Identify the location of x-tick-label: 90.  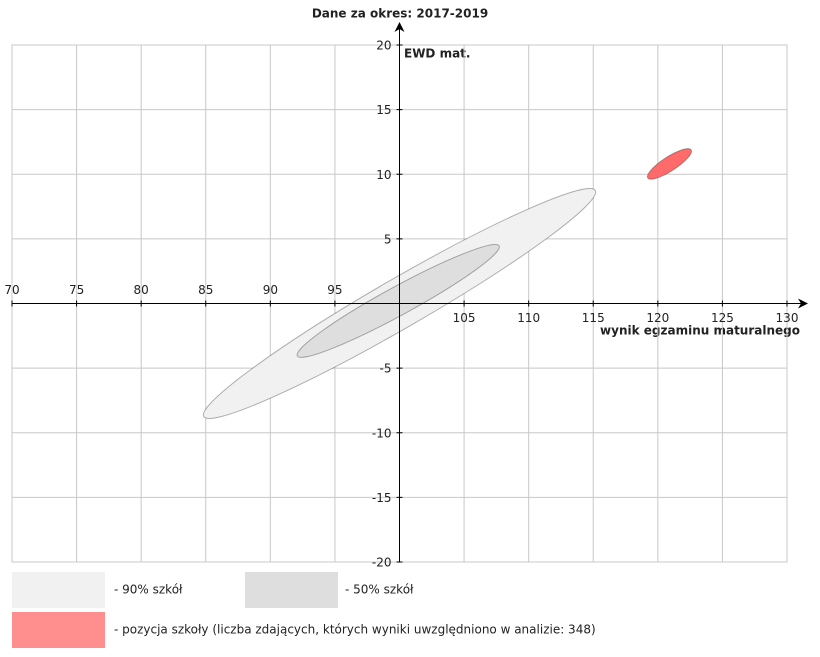
(270, 290).